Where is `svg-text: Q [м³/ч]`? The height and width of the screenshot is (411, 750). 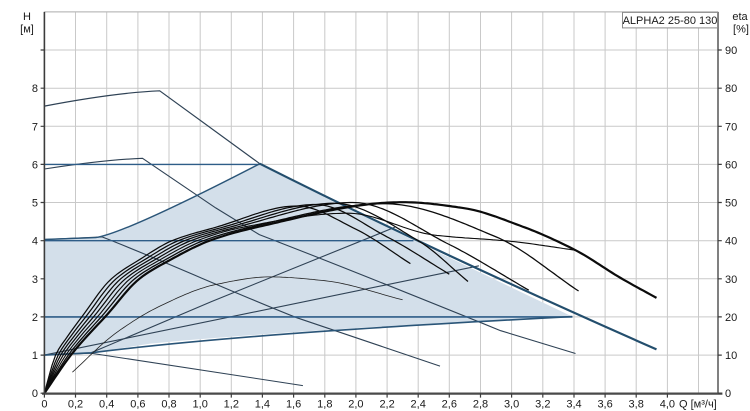 svg-text: Q [м³/ч] is located at coordinates (698, 405).